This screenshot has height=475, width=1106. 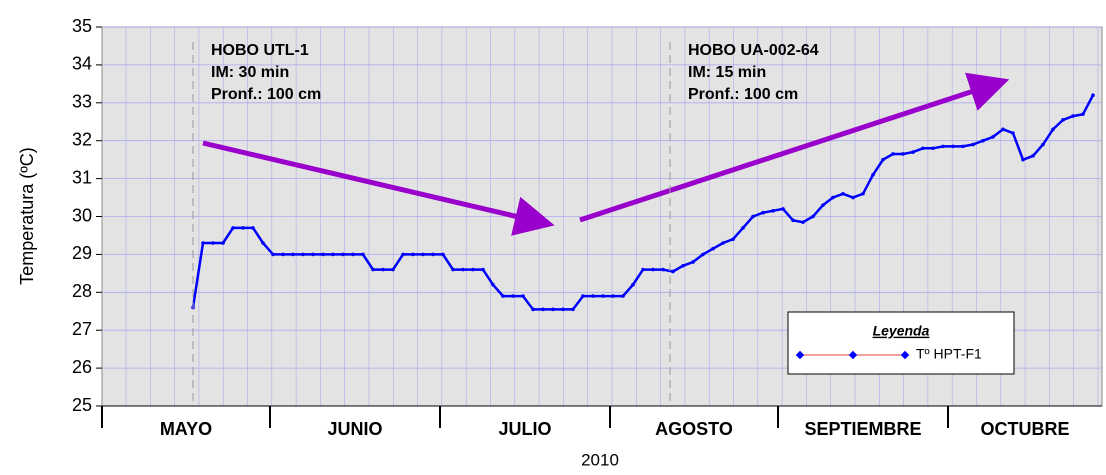 What do you see at coordinates (82, 26) in the screenshot?
I see `y-tick-label: 35` at bounding box center [82, 26].